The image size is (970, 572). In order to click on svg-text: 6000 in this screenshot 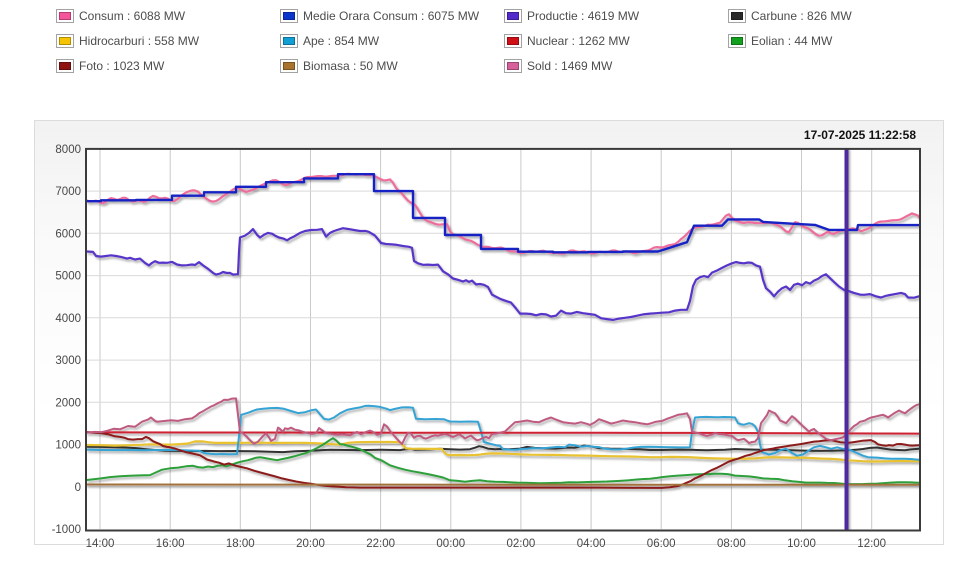, I will do `click(68, 234)`.